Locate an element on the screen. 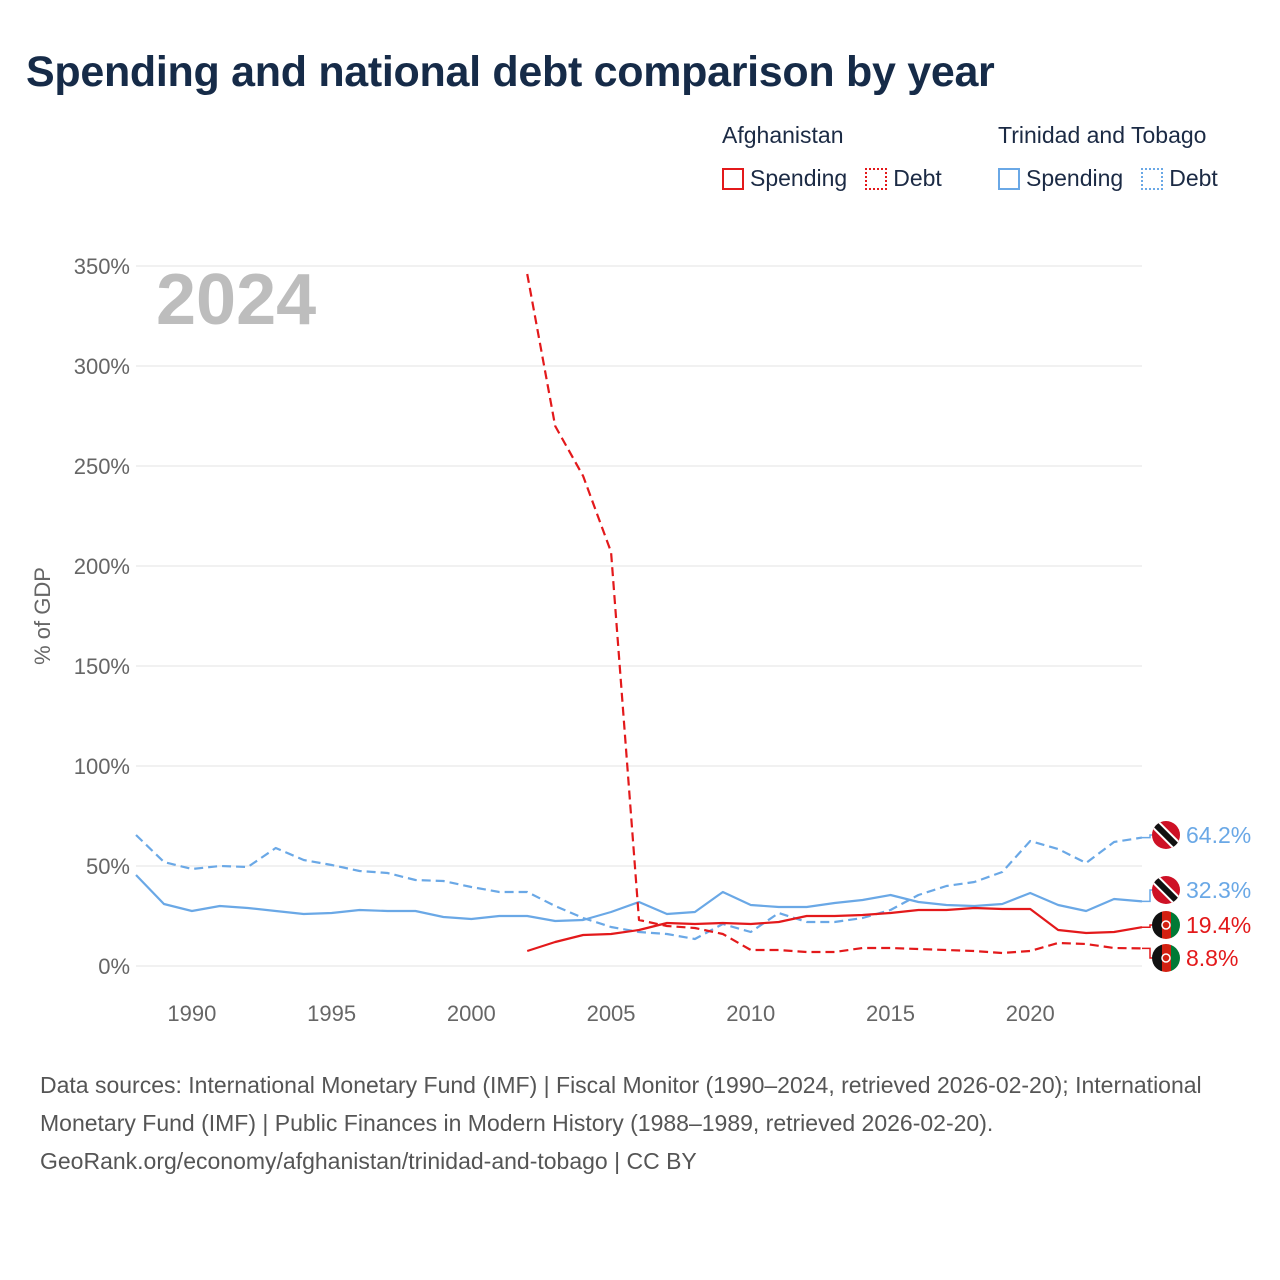  end-value-label: 32.3% is located at coordinates (1218, 890).